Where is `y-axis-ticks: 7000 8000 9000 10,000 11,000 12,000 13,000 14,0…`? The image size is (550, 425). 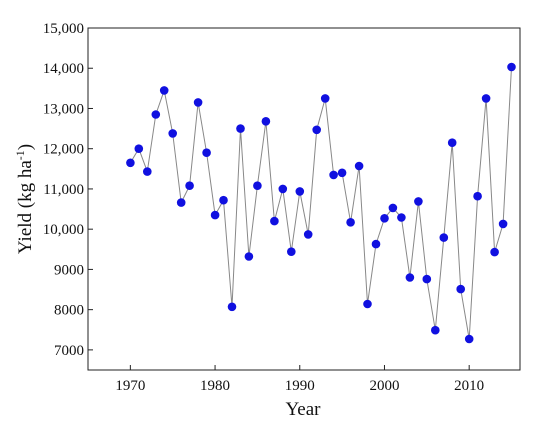 y-axis-ticks: 7000 8000 9000 10,000 11,000 12,000 13,000 14,0… is located at coordinates (68, 190).